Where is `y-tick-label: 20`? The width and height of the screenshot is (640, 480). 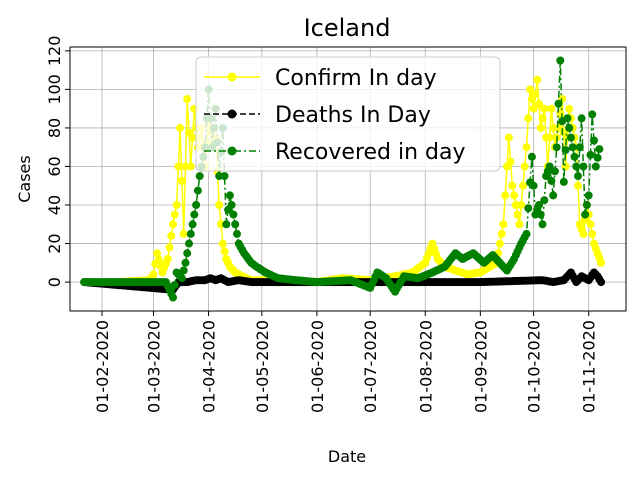
y-tick-label: 20 is located at coordinates (54, 243).